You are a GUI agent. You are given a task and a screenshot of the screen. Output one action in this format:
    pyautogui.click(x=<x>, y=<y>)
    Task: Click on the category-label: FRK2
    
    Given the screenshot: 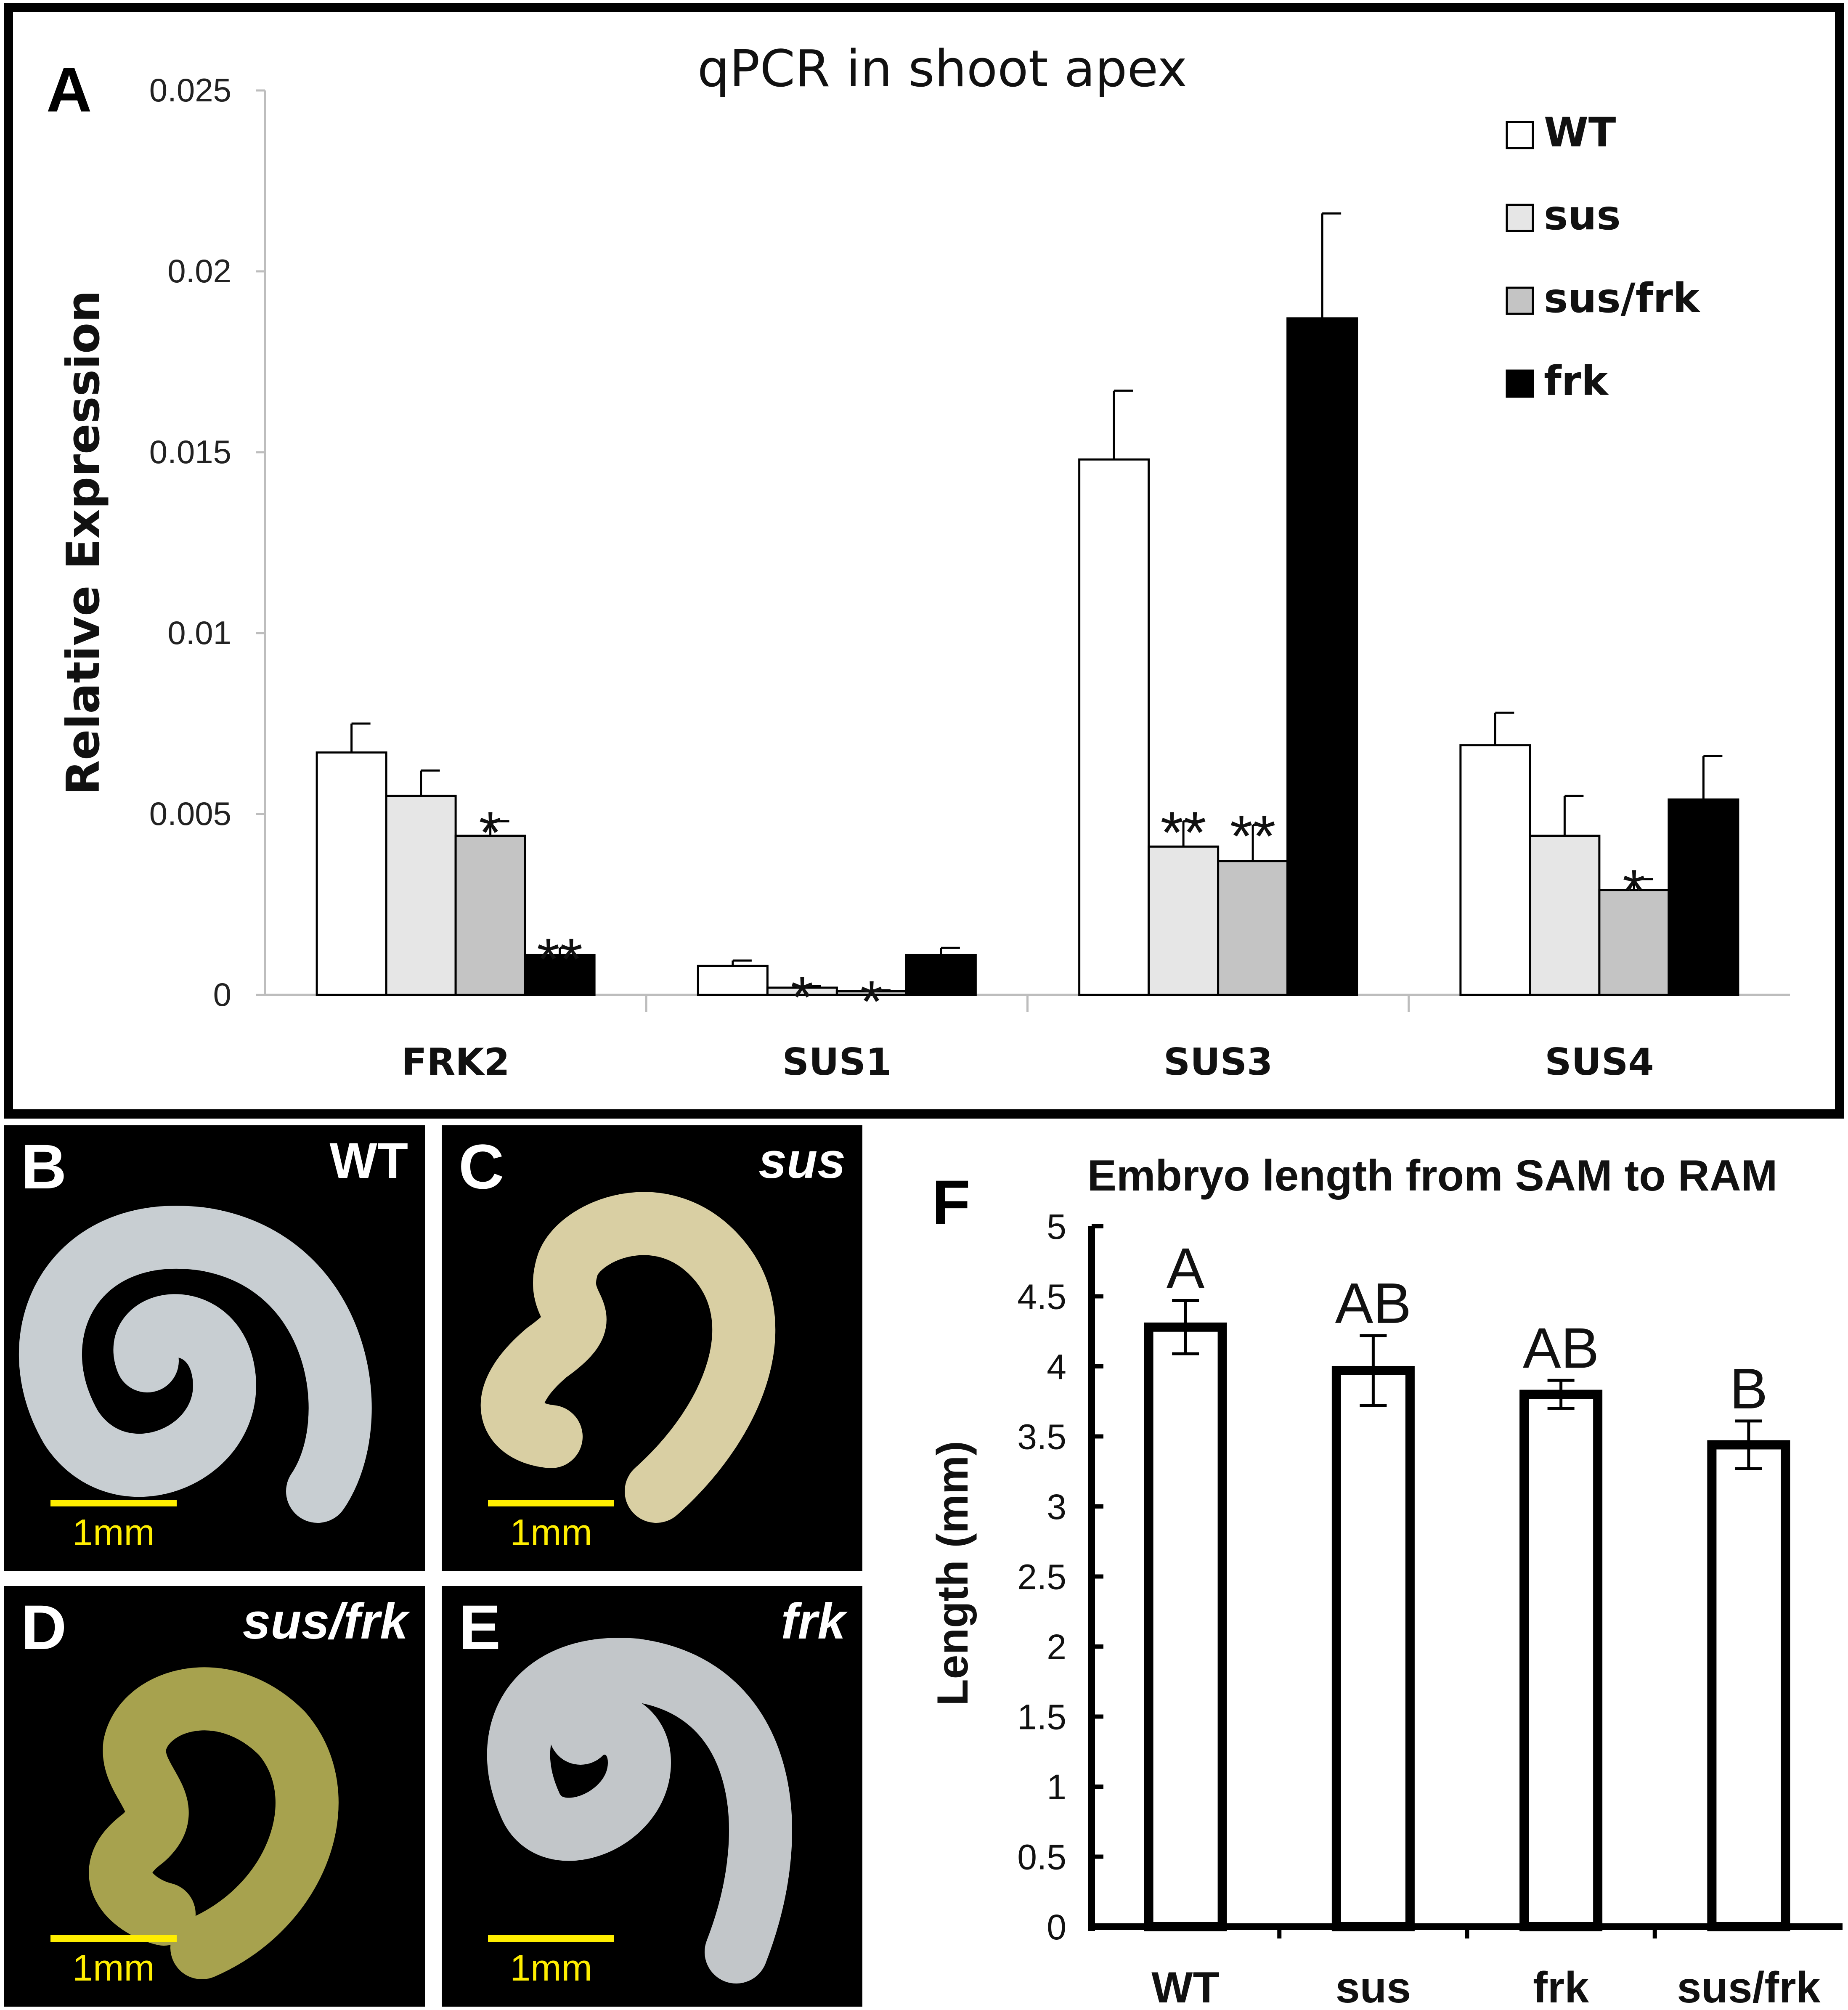 What is the action you would take?
    pyautogui.click(x=455, y=1062)
    